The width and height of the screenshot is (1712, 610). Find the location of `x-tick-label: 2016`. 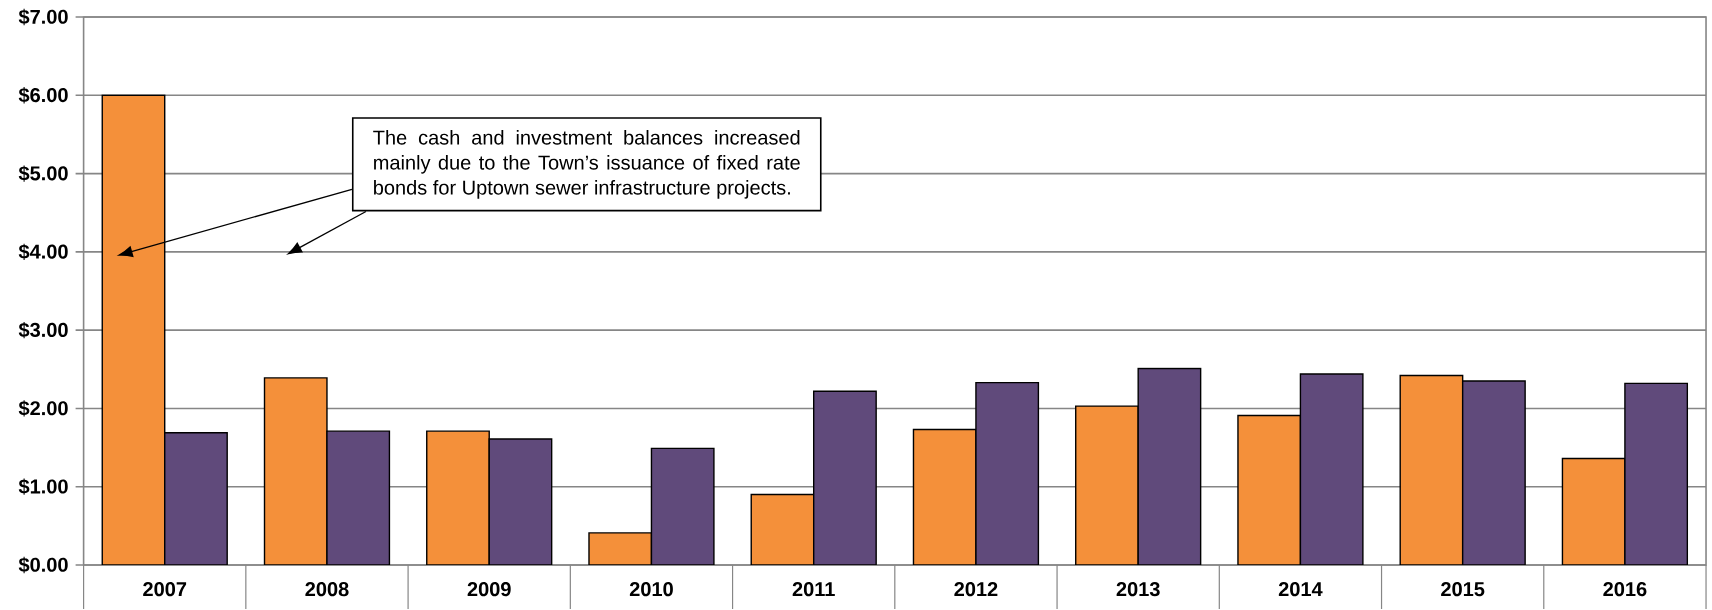

x-tick-label: 2016 is located at coordinates (1625, 589).